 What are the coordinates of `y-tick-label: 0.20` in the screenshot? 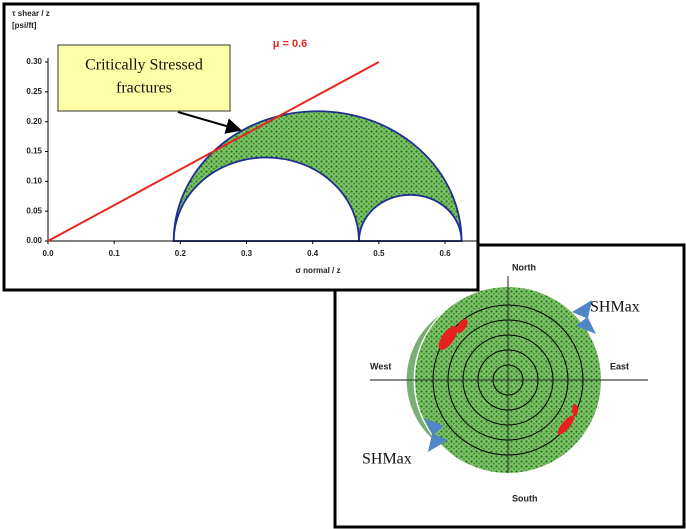 It's located at (34, 121).